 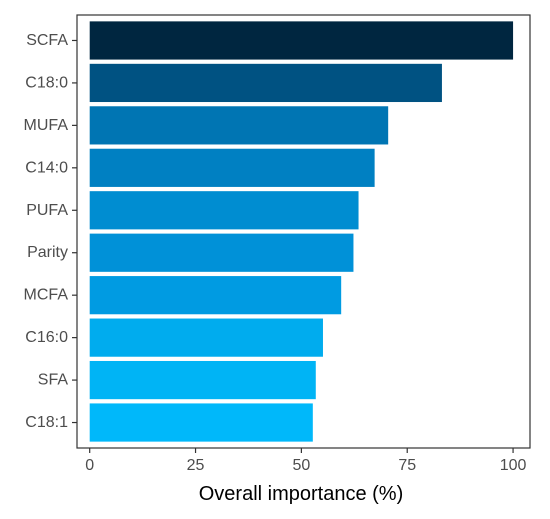 I want to click on y-tick-label: C18:0, so click(x=46, y=82).